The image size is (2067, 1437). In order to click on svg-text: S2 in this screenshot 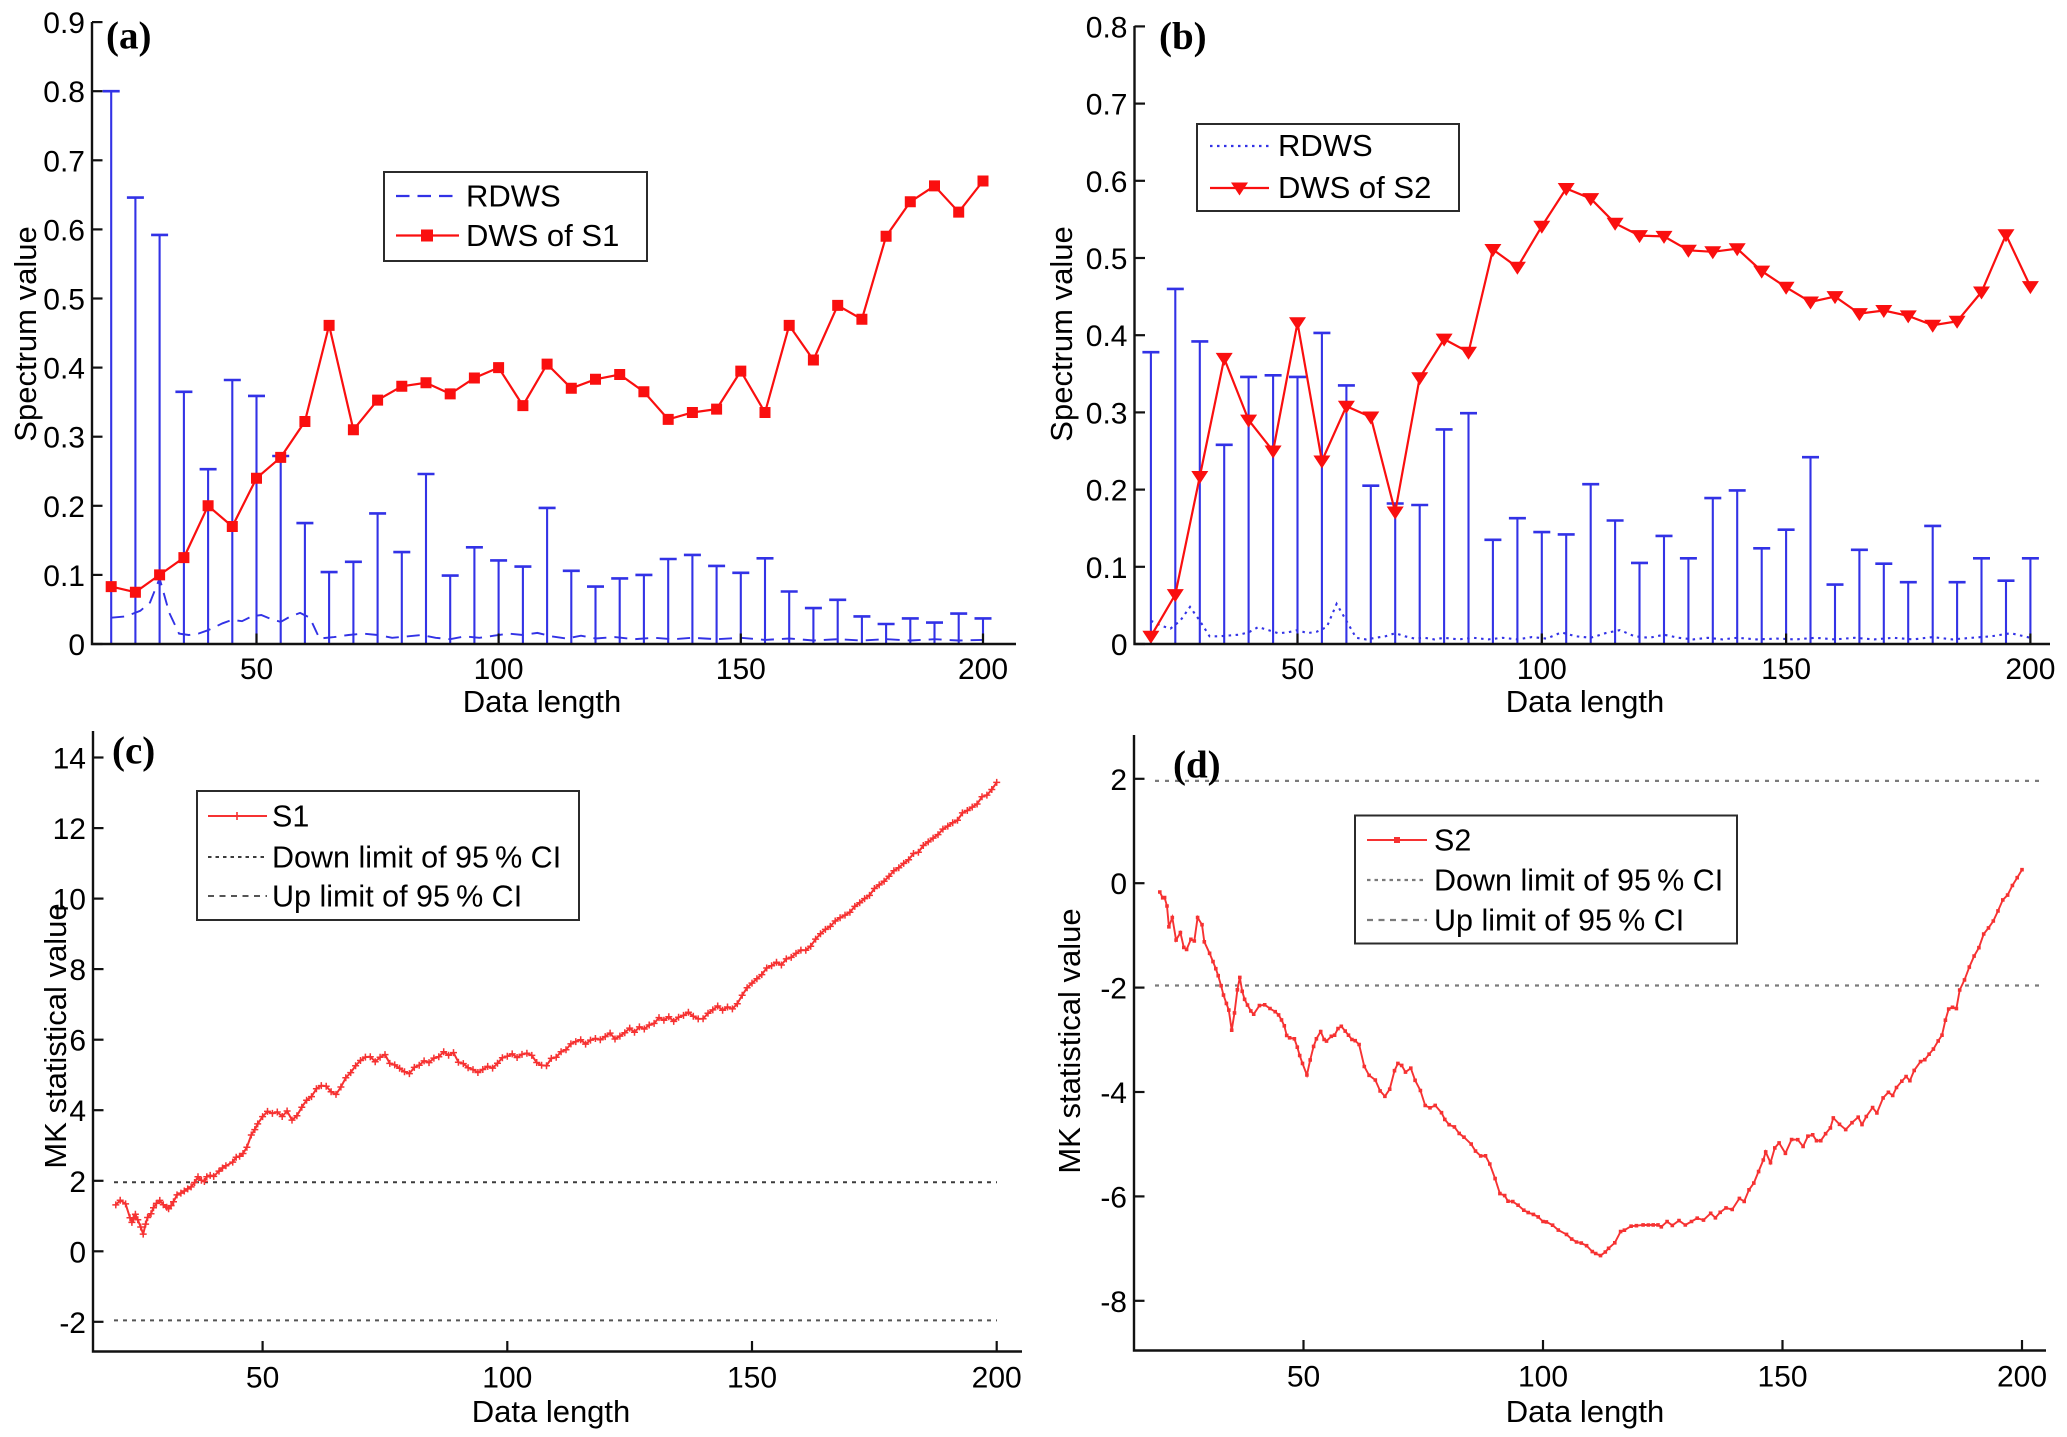, I will do `click(1452, 841)`.